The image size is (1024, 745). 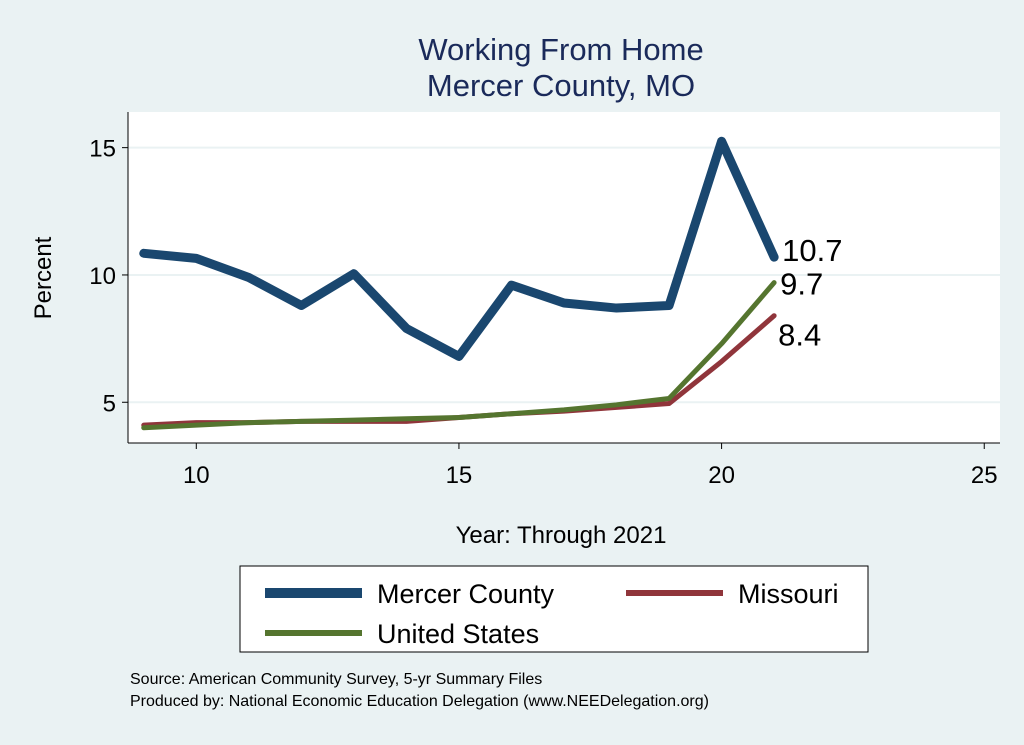 What do you see at coordinates (459, 475) in the screenshot?
I see `x-tick-label: 15` at bounding box center [459, 475].